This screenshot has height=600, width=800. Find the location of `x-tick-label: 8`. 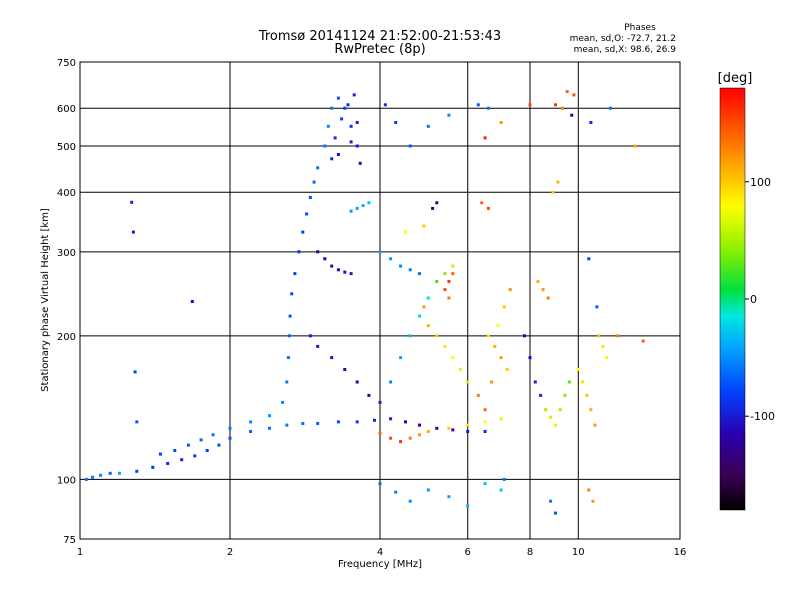

x-tick-label: 8 is located at coordinates (530, 552).